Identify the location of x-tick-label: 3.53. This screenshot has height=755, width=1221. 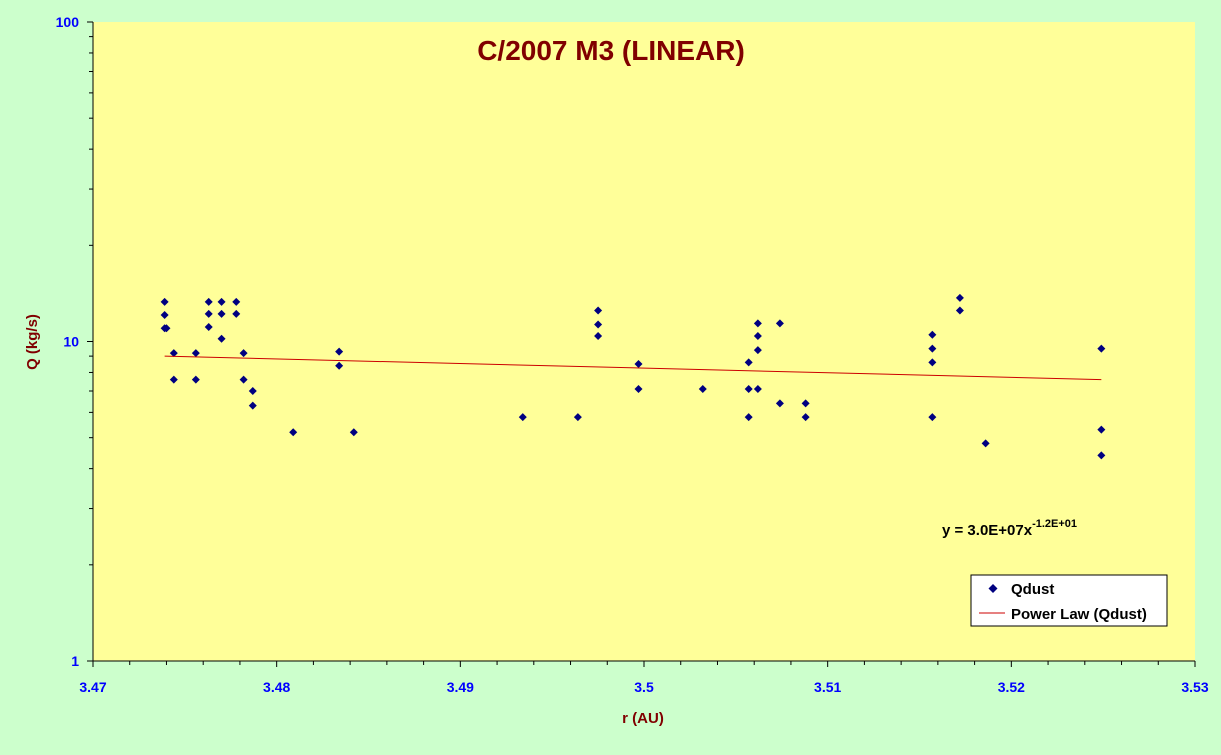
(1194, 687).